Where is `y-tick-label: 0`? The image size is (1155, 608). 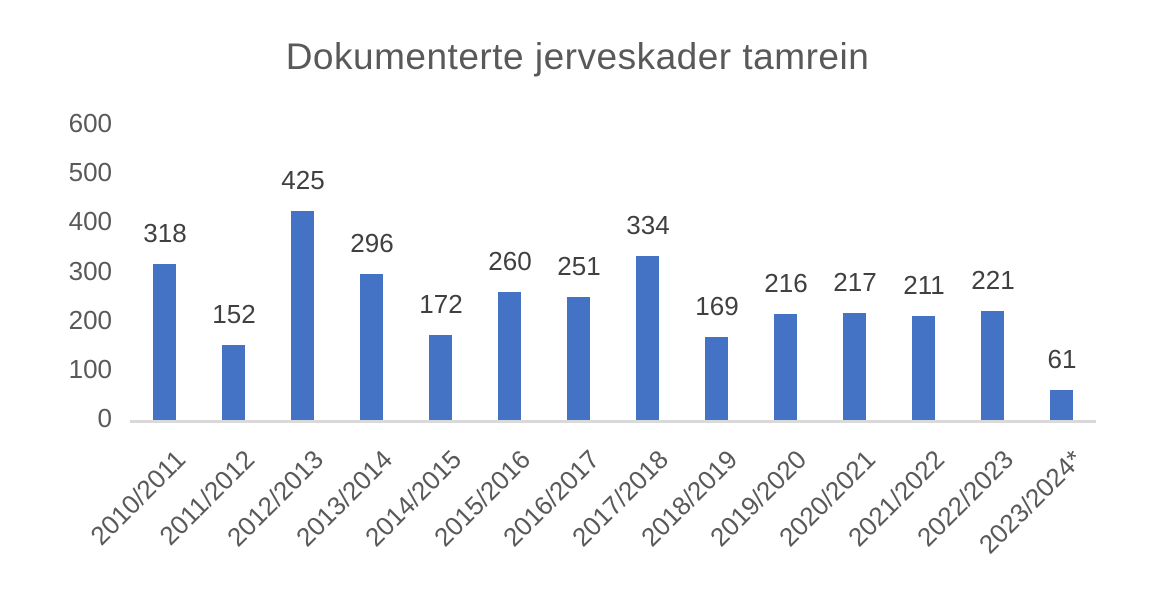 y-tick-label: 0 is located at coordinates (104, 418).